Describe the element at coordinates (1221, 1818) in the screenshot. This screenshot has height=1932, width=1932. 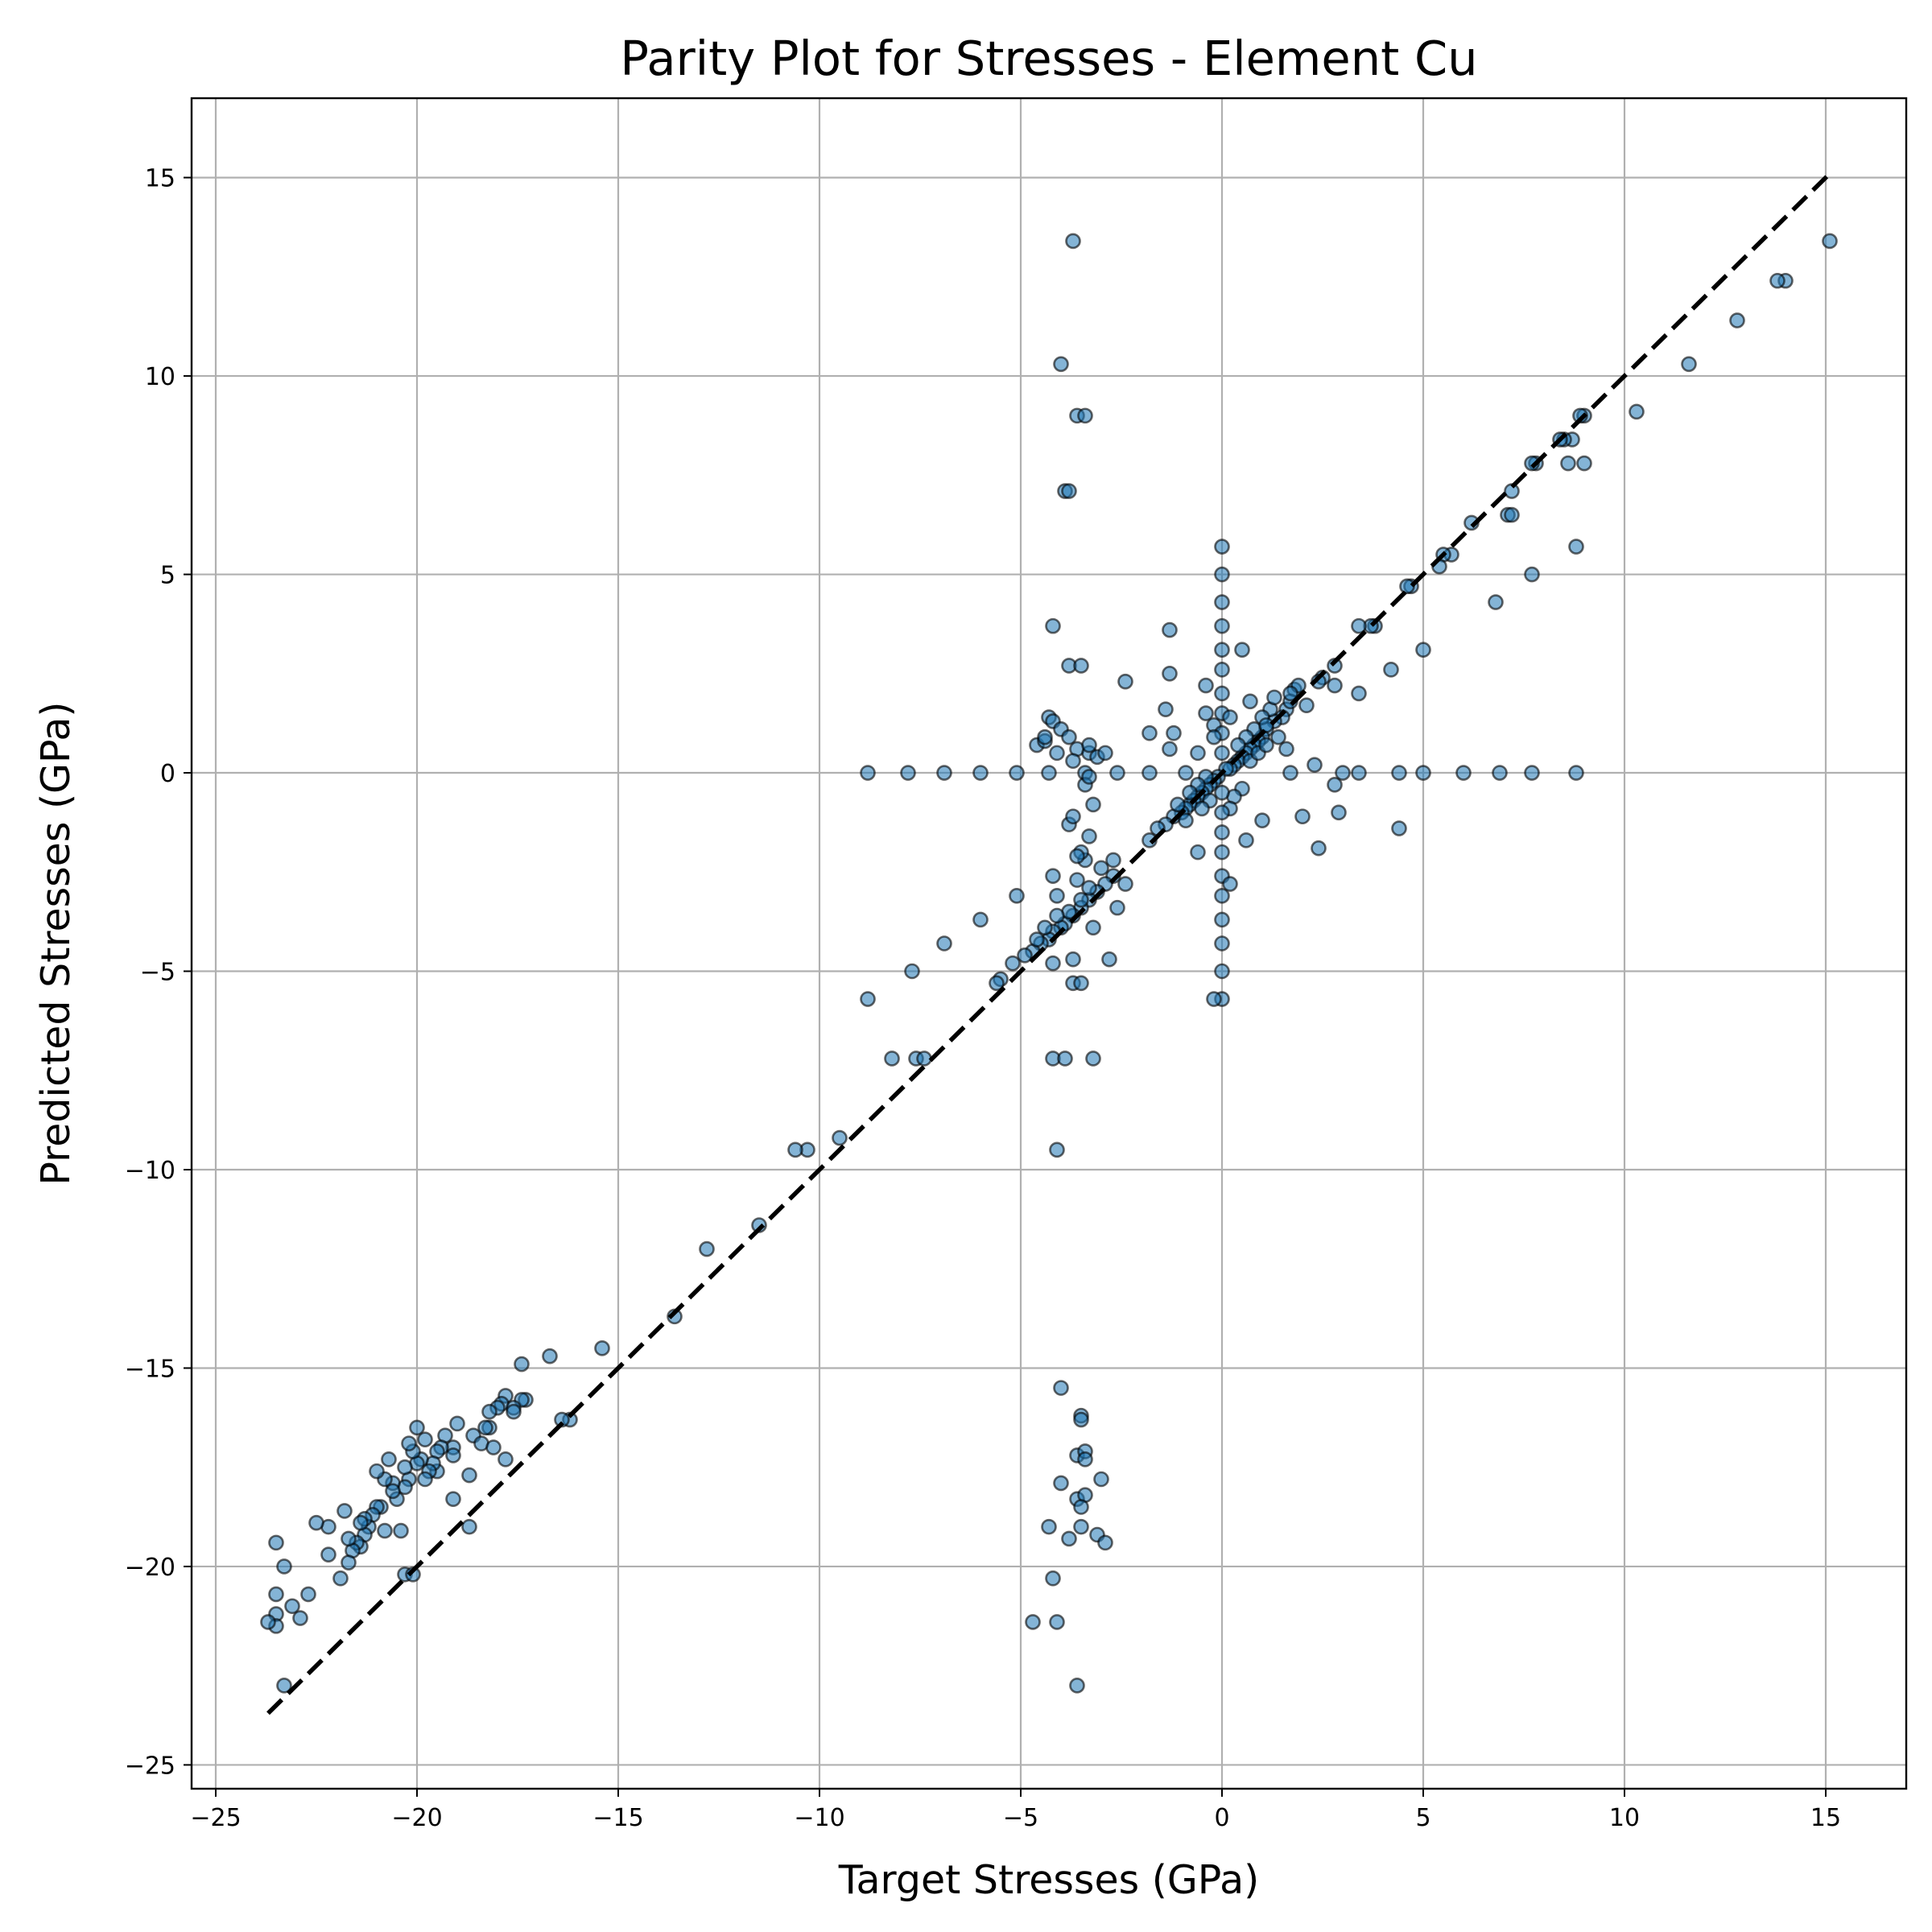
I see `x-tick-label: 0` at that location.